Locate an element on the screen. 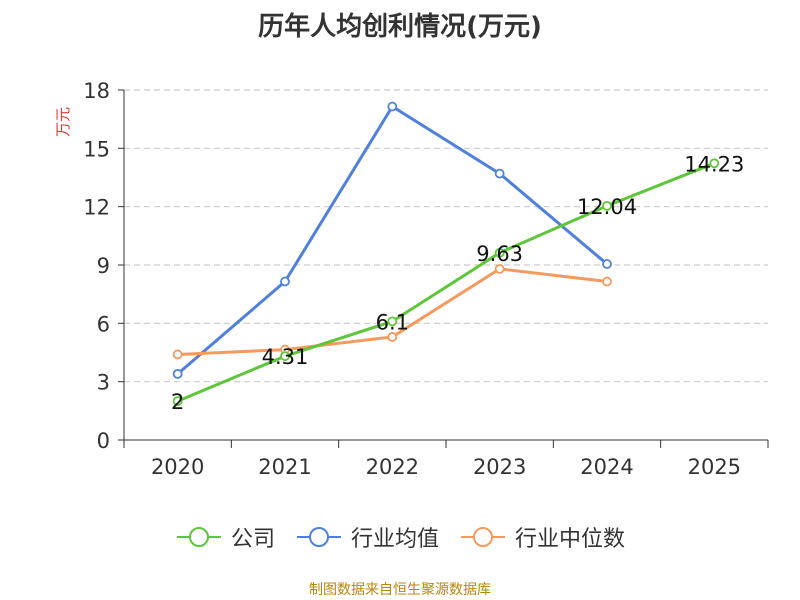 Image resolution: width=800 pixels, height=600 pixels. point-industry-average-2024 is located at coordinates (607, 264).